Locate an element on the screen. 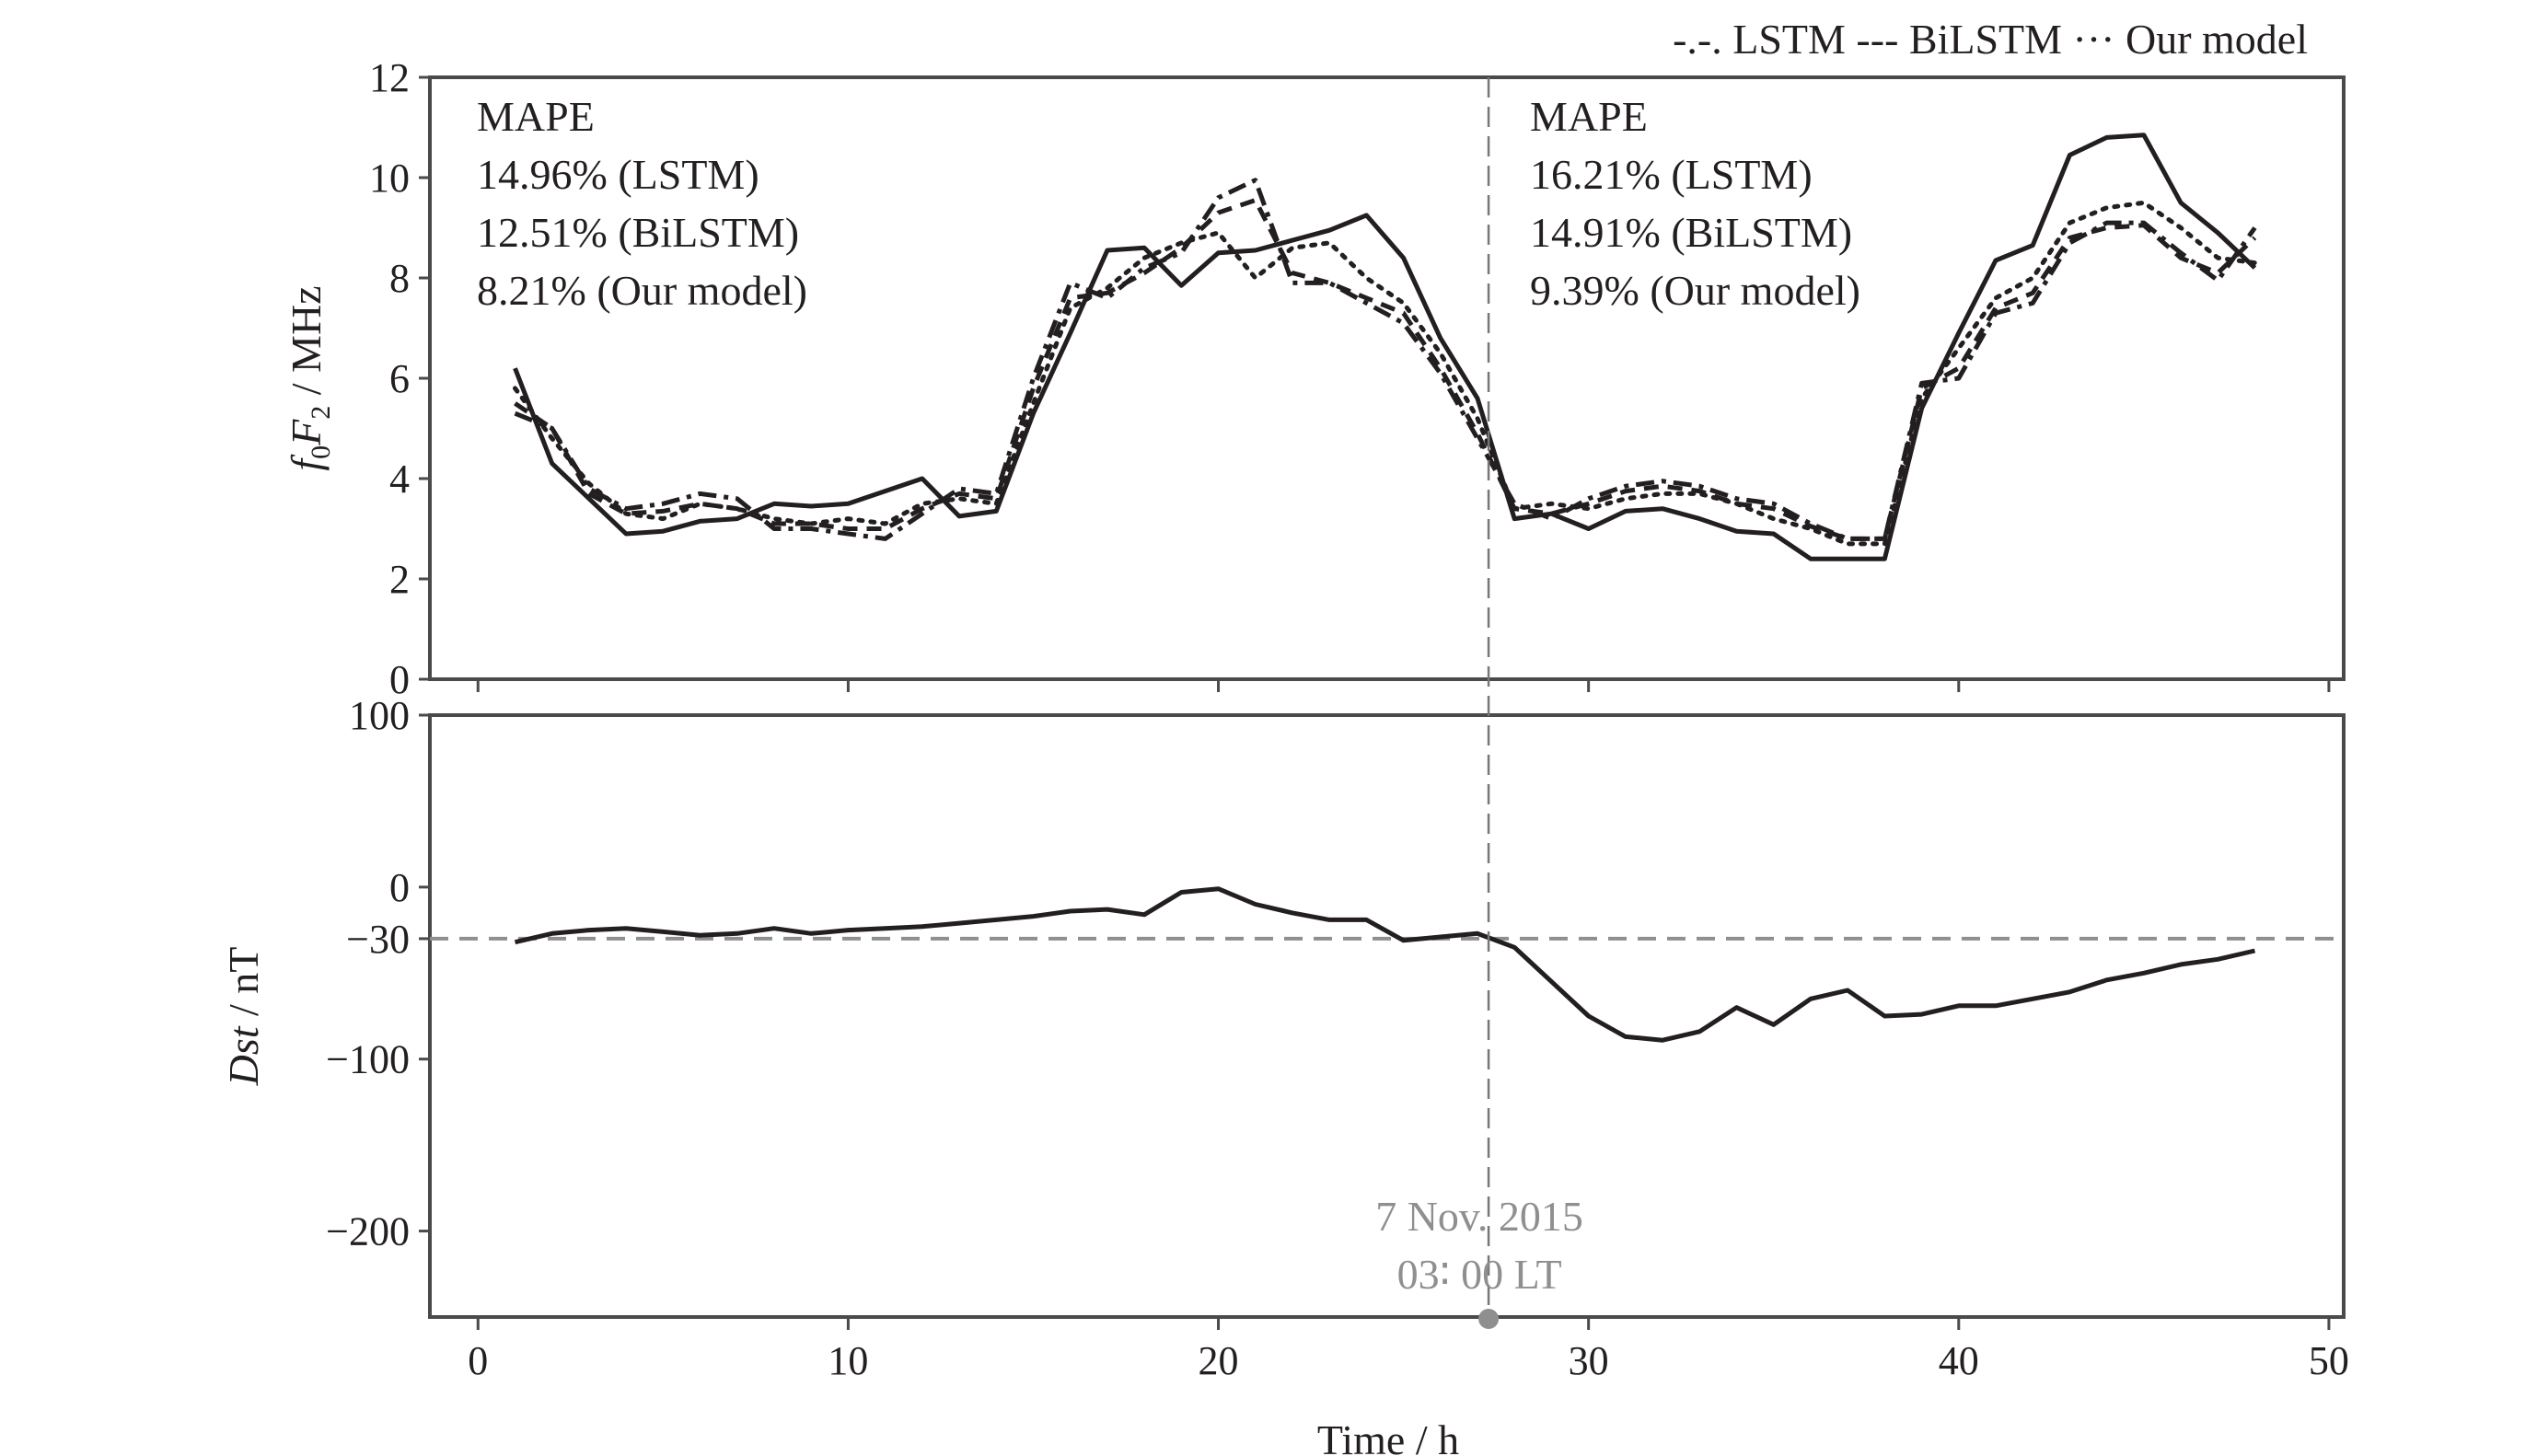  mape-left-bilstm: 12.51% (BiLSTM) is located at coordinates (638, 232).